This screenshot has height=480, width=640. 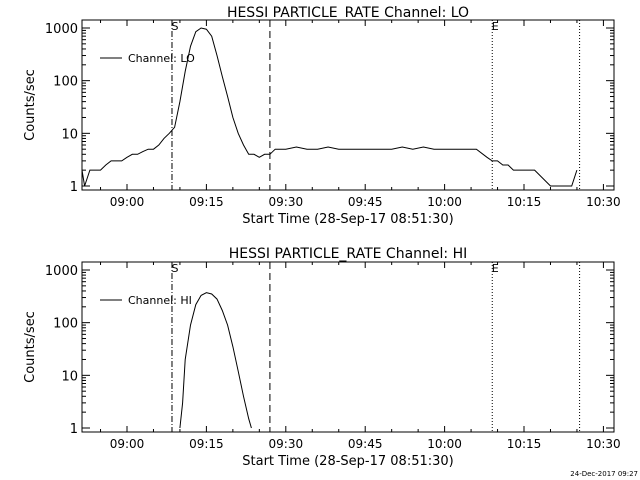 What do you see at coordinates (160, 300) in the screenshot?
I see `legend-label: Channel: HI` at bounding box center [160, 300].